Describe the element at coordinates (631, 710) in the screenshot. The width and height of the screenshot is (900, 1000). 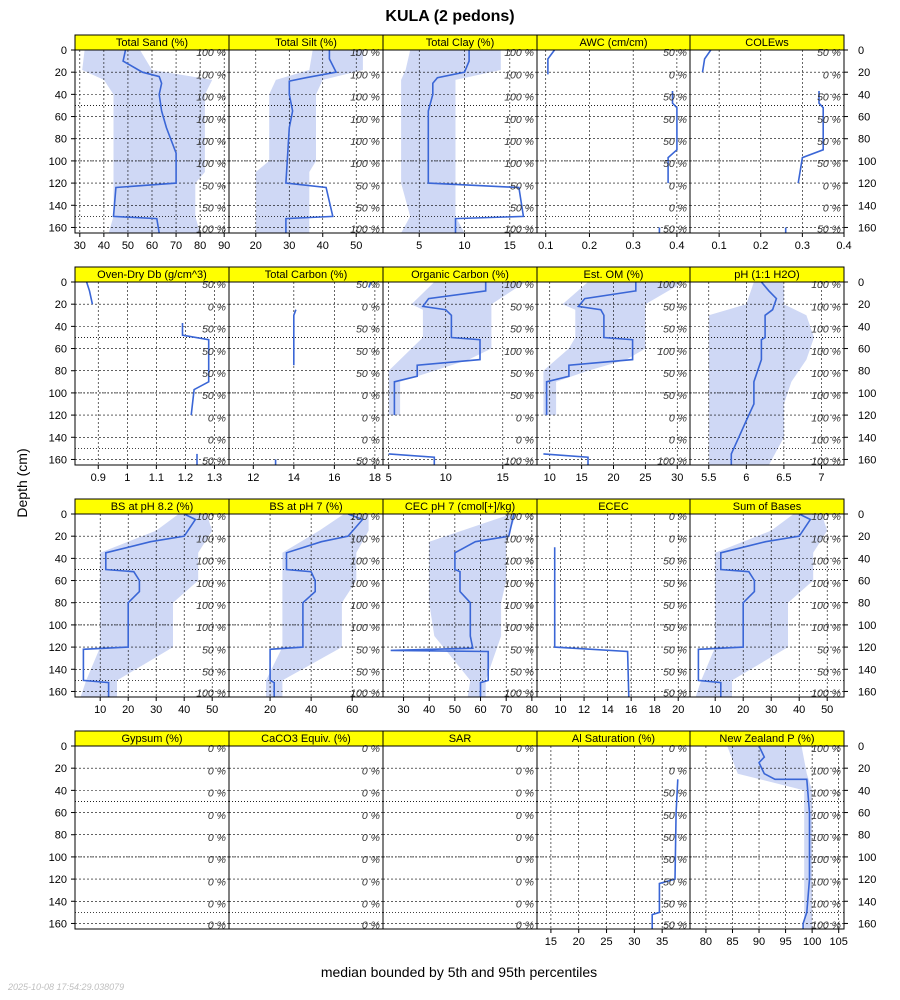
I see `x-tick-label: 16` at that location.